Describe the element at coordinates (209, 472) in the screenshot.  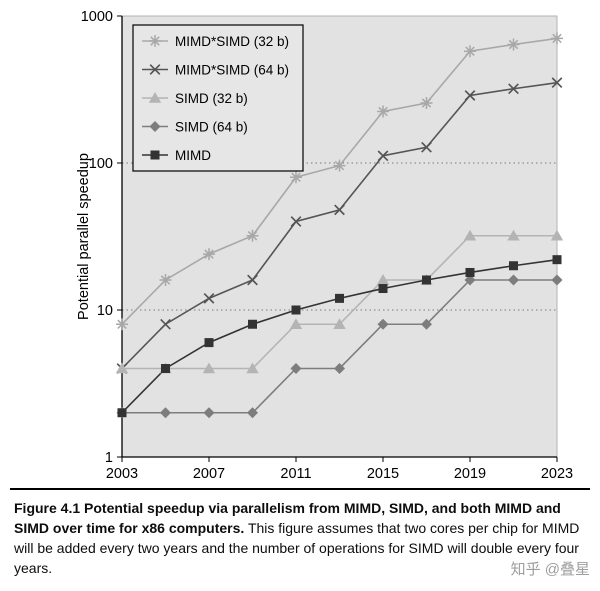
I see `x-tick-label: 2007` at that location.